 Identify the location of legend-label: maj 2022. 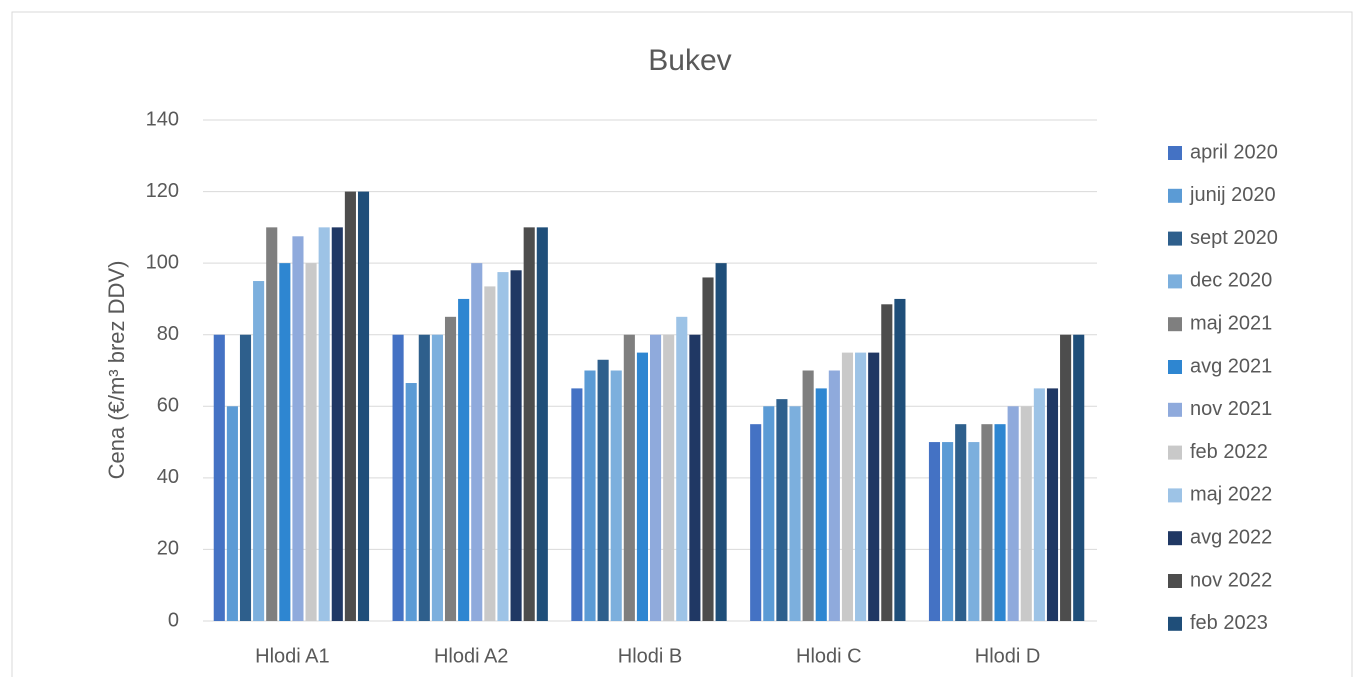
(1231, 495).